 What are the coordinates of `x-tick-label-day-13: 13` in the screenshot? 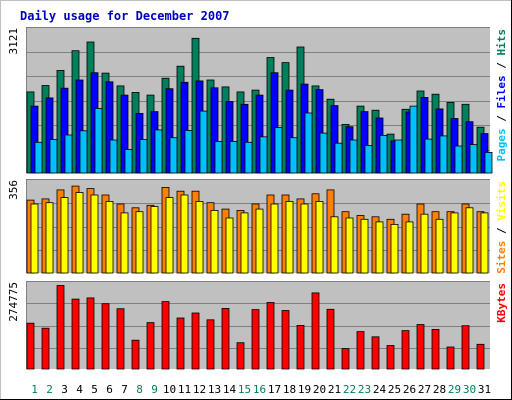 It's located at (214, 389).